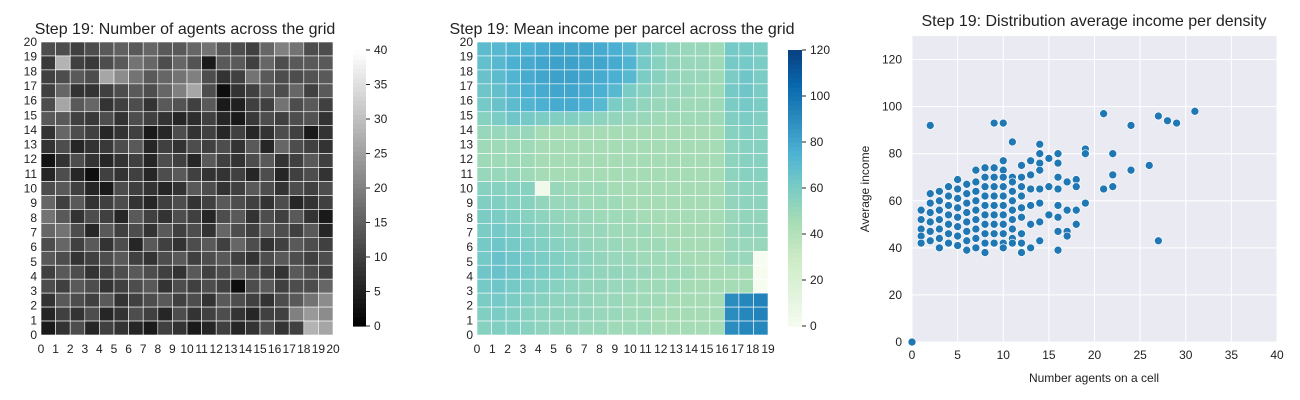 The width and height of the screenshot is (1300, 400). What do you see at coordinates (319, 349) in the screenshot?
I see `agents-x-tick-label: 19` at bounding box center [319, 349].